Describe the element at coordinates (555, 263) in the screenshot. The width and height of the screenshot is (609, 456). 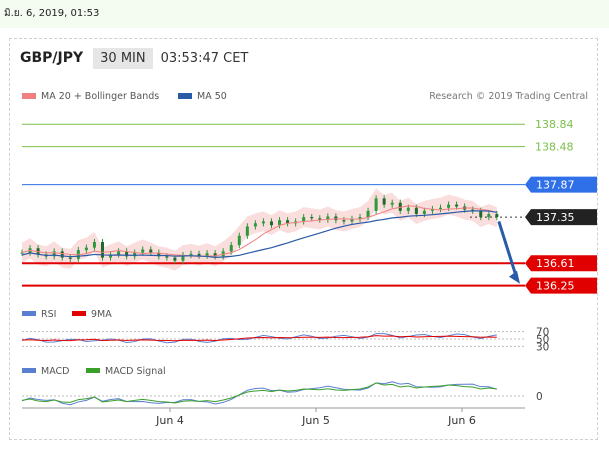
I see `level-label-136-61: 136.61` at that location.